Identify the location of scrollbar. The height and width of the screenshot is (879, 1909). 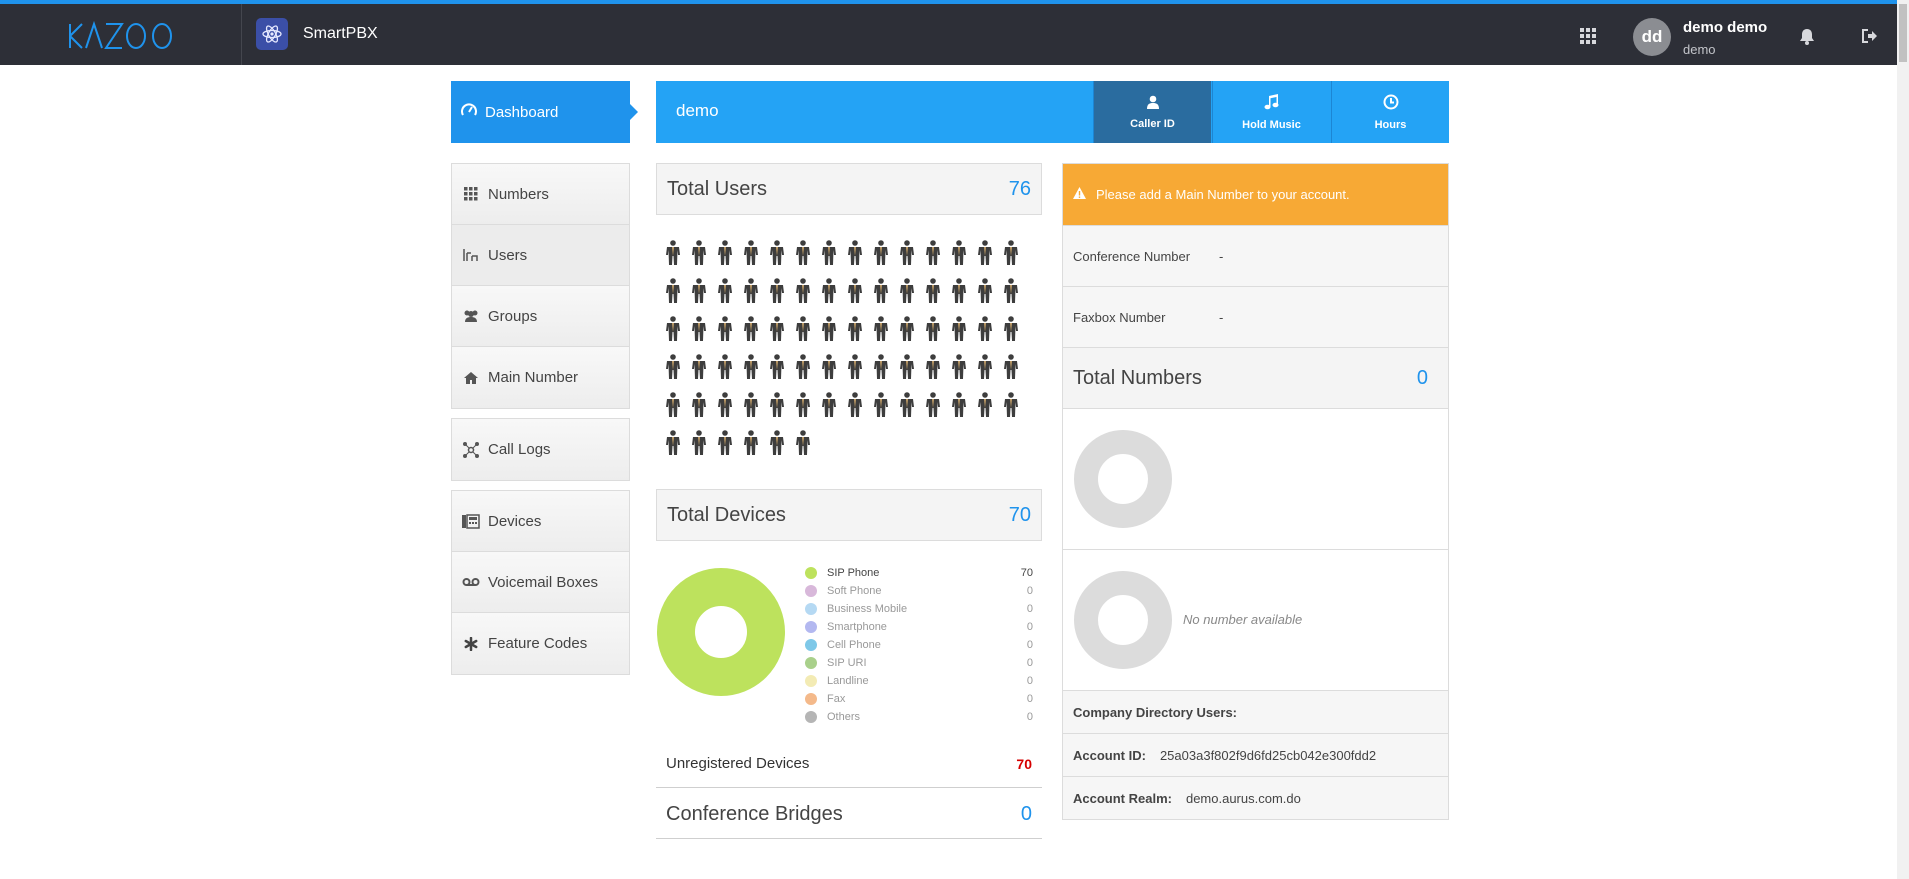
(1903, 439).